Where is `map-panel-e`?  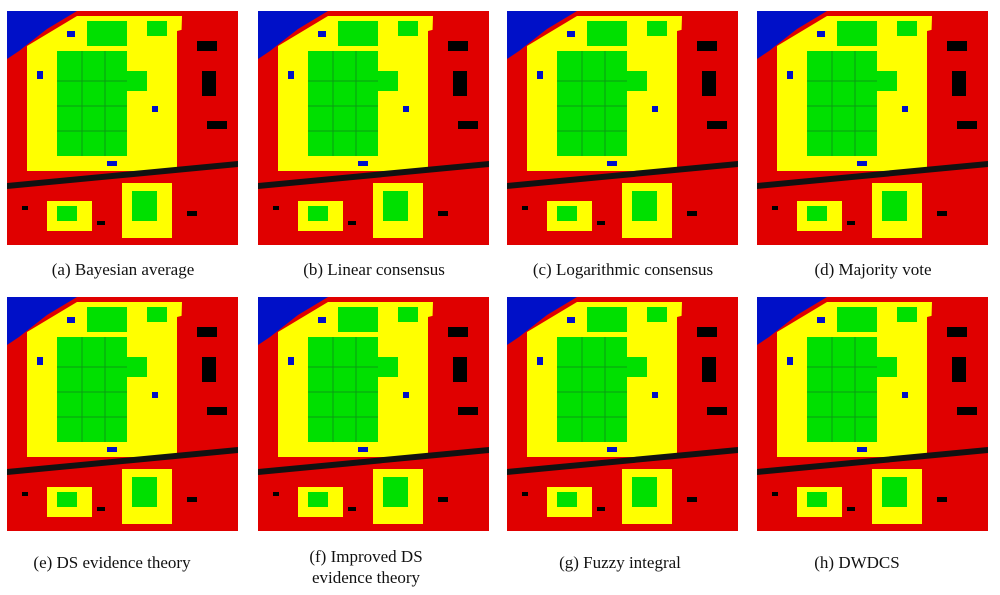 map-panel-e is located at coordinates (122, 414).